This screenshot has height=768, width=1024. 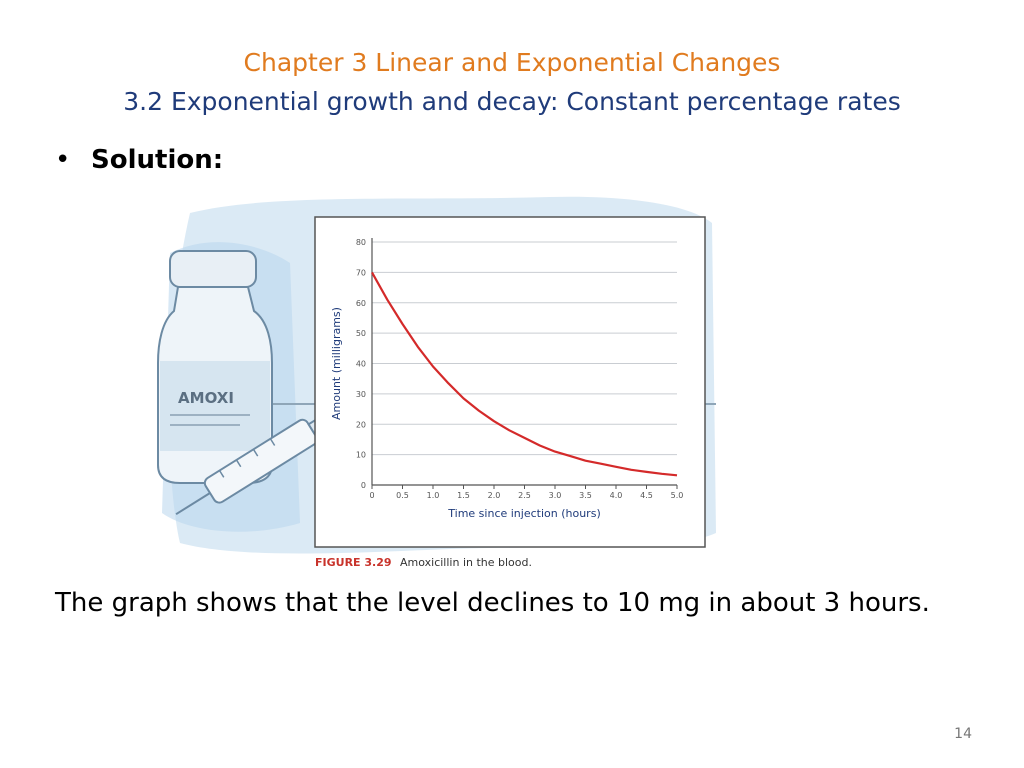 I want to click on x-tick-label: 3.5, so click(x=585, y=495).